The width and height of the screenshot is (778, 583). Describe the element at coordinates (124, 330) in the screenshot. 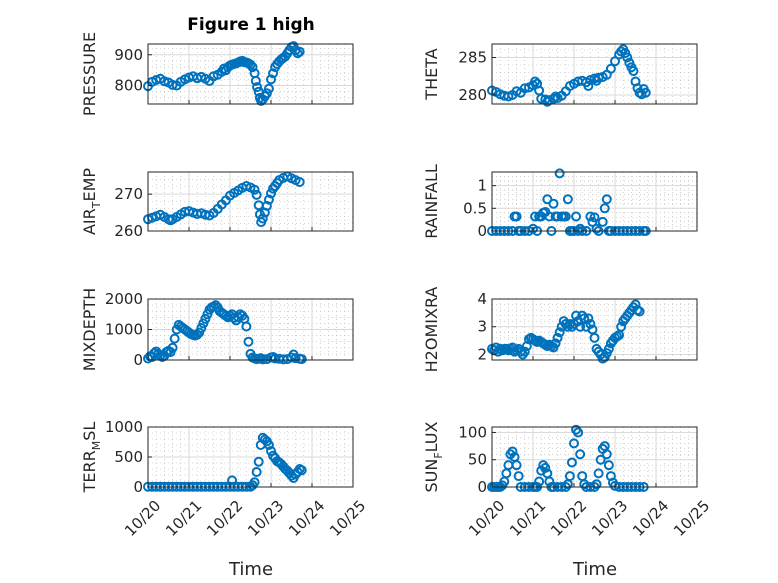

I see `y-tick-label: 1000` at that location.